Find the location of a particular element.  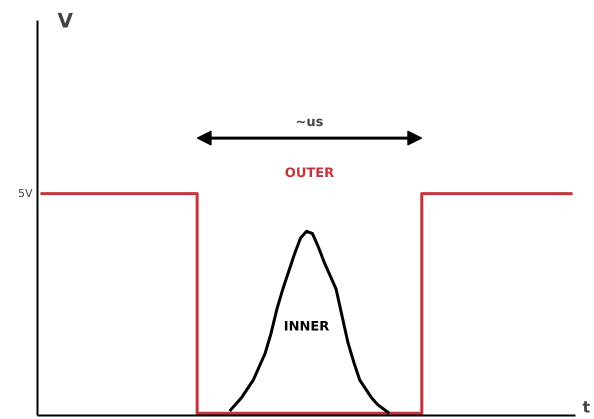

x-axis-title: t is located at coordinates (586, 407).